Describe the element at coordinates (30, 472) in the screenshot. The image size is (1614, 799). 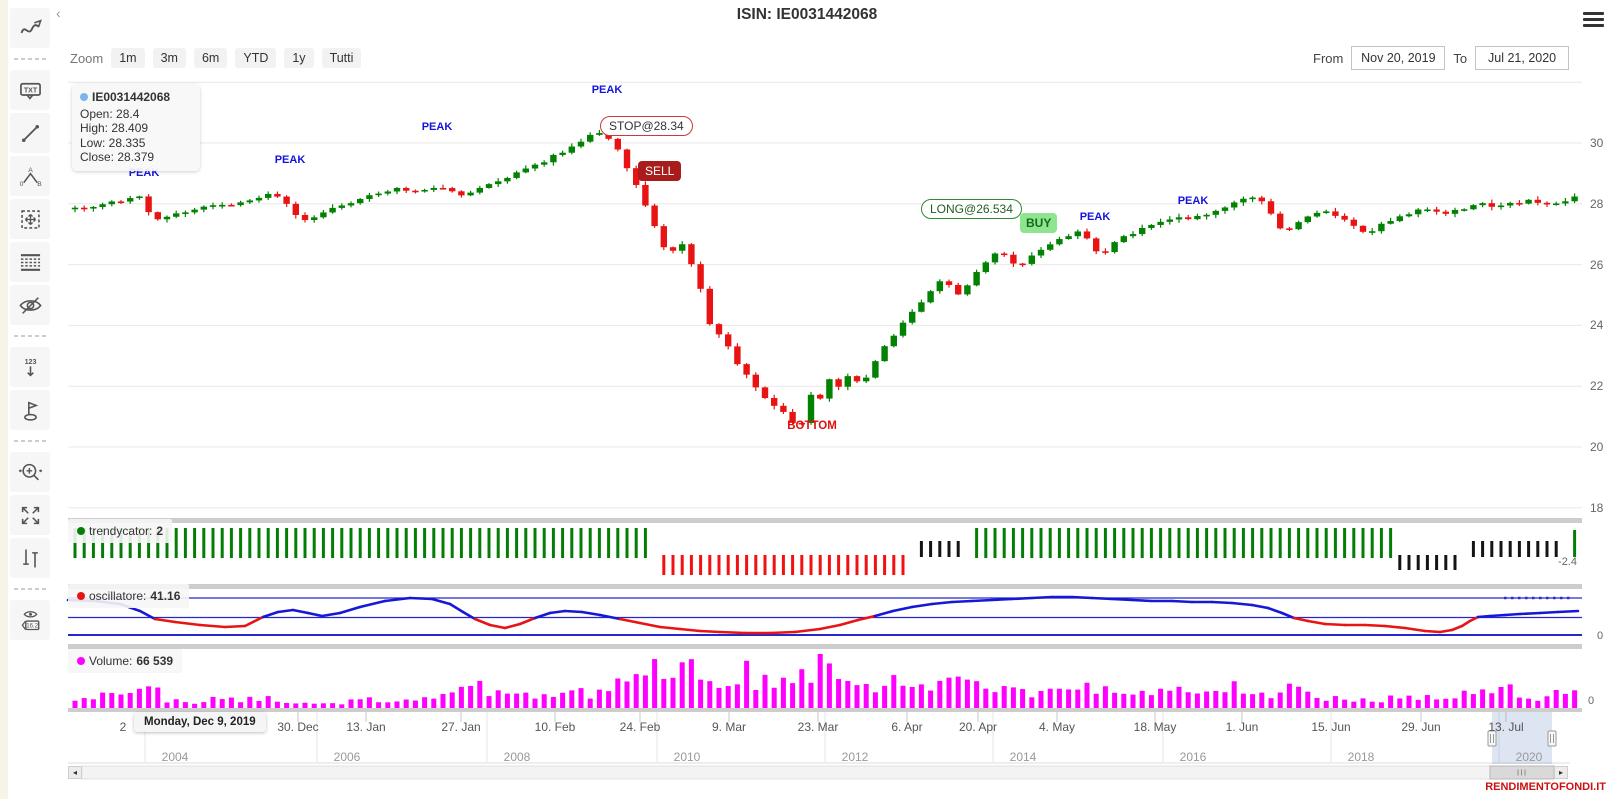
I see `zoom-in-tool-button` at that location.